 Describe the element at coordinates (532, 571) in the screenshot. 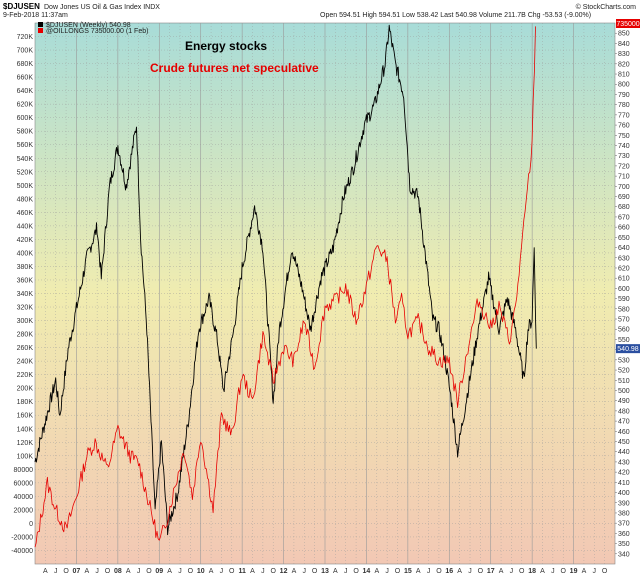

I see `x-tick-label: 18` at that location.